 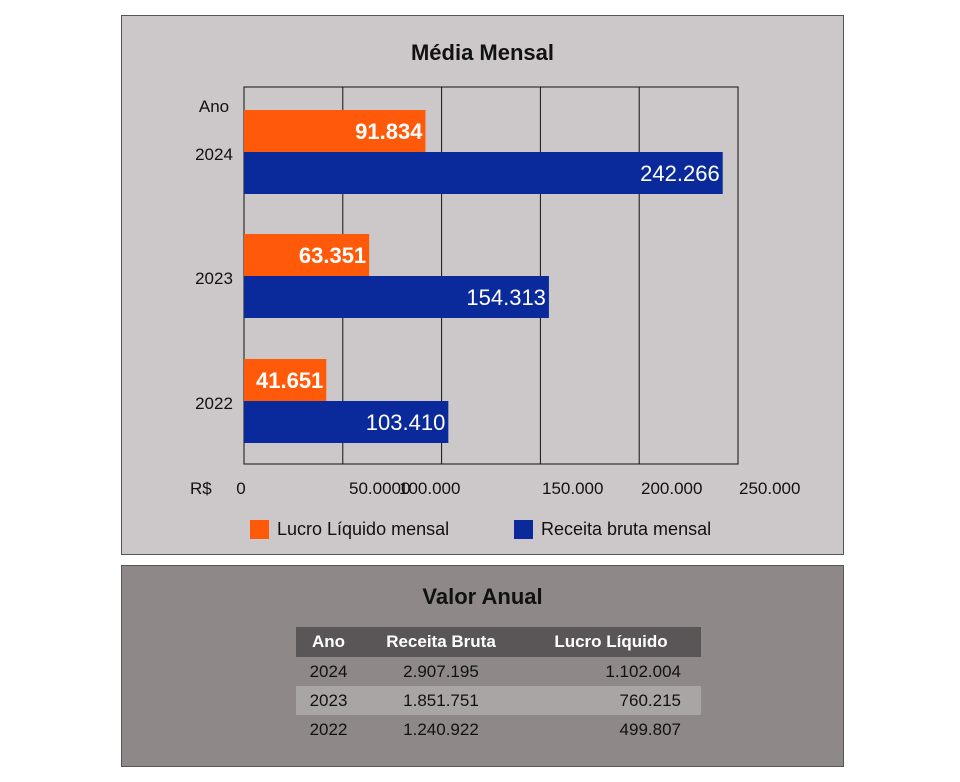 What do you see at coordinates (214, 106) in the screenshot?
I see `y-axis-label: Ano` at bounding box center [214, 106].